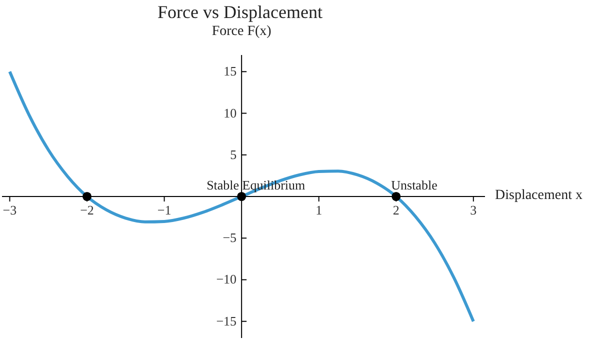  Describe the element at coordinates (233, 154) in the screenshot. I see `y-tick-label: 5` at that location.